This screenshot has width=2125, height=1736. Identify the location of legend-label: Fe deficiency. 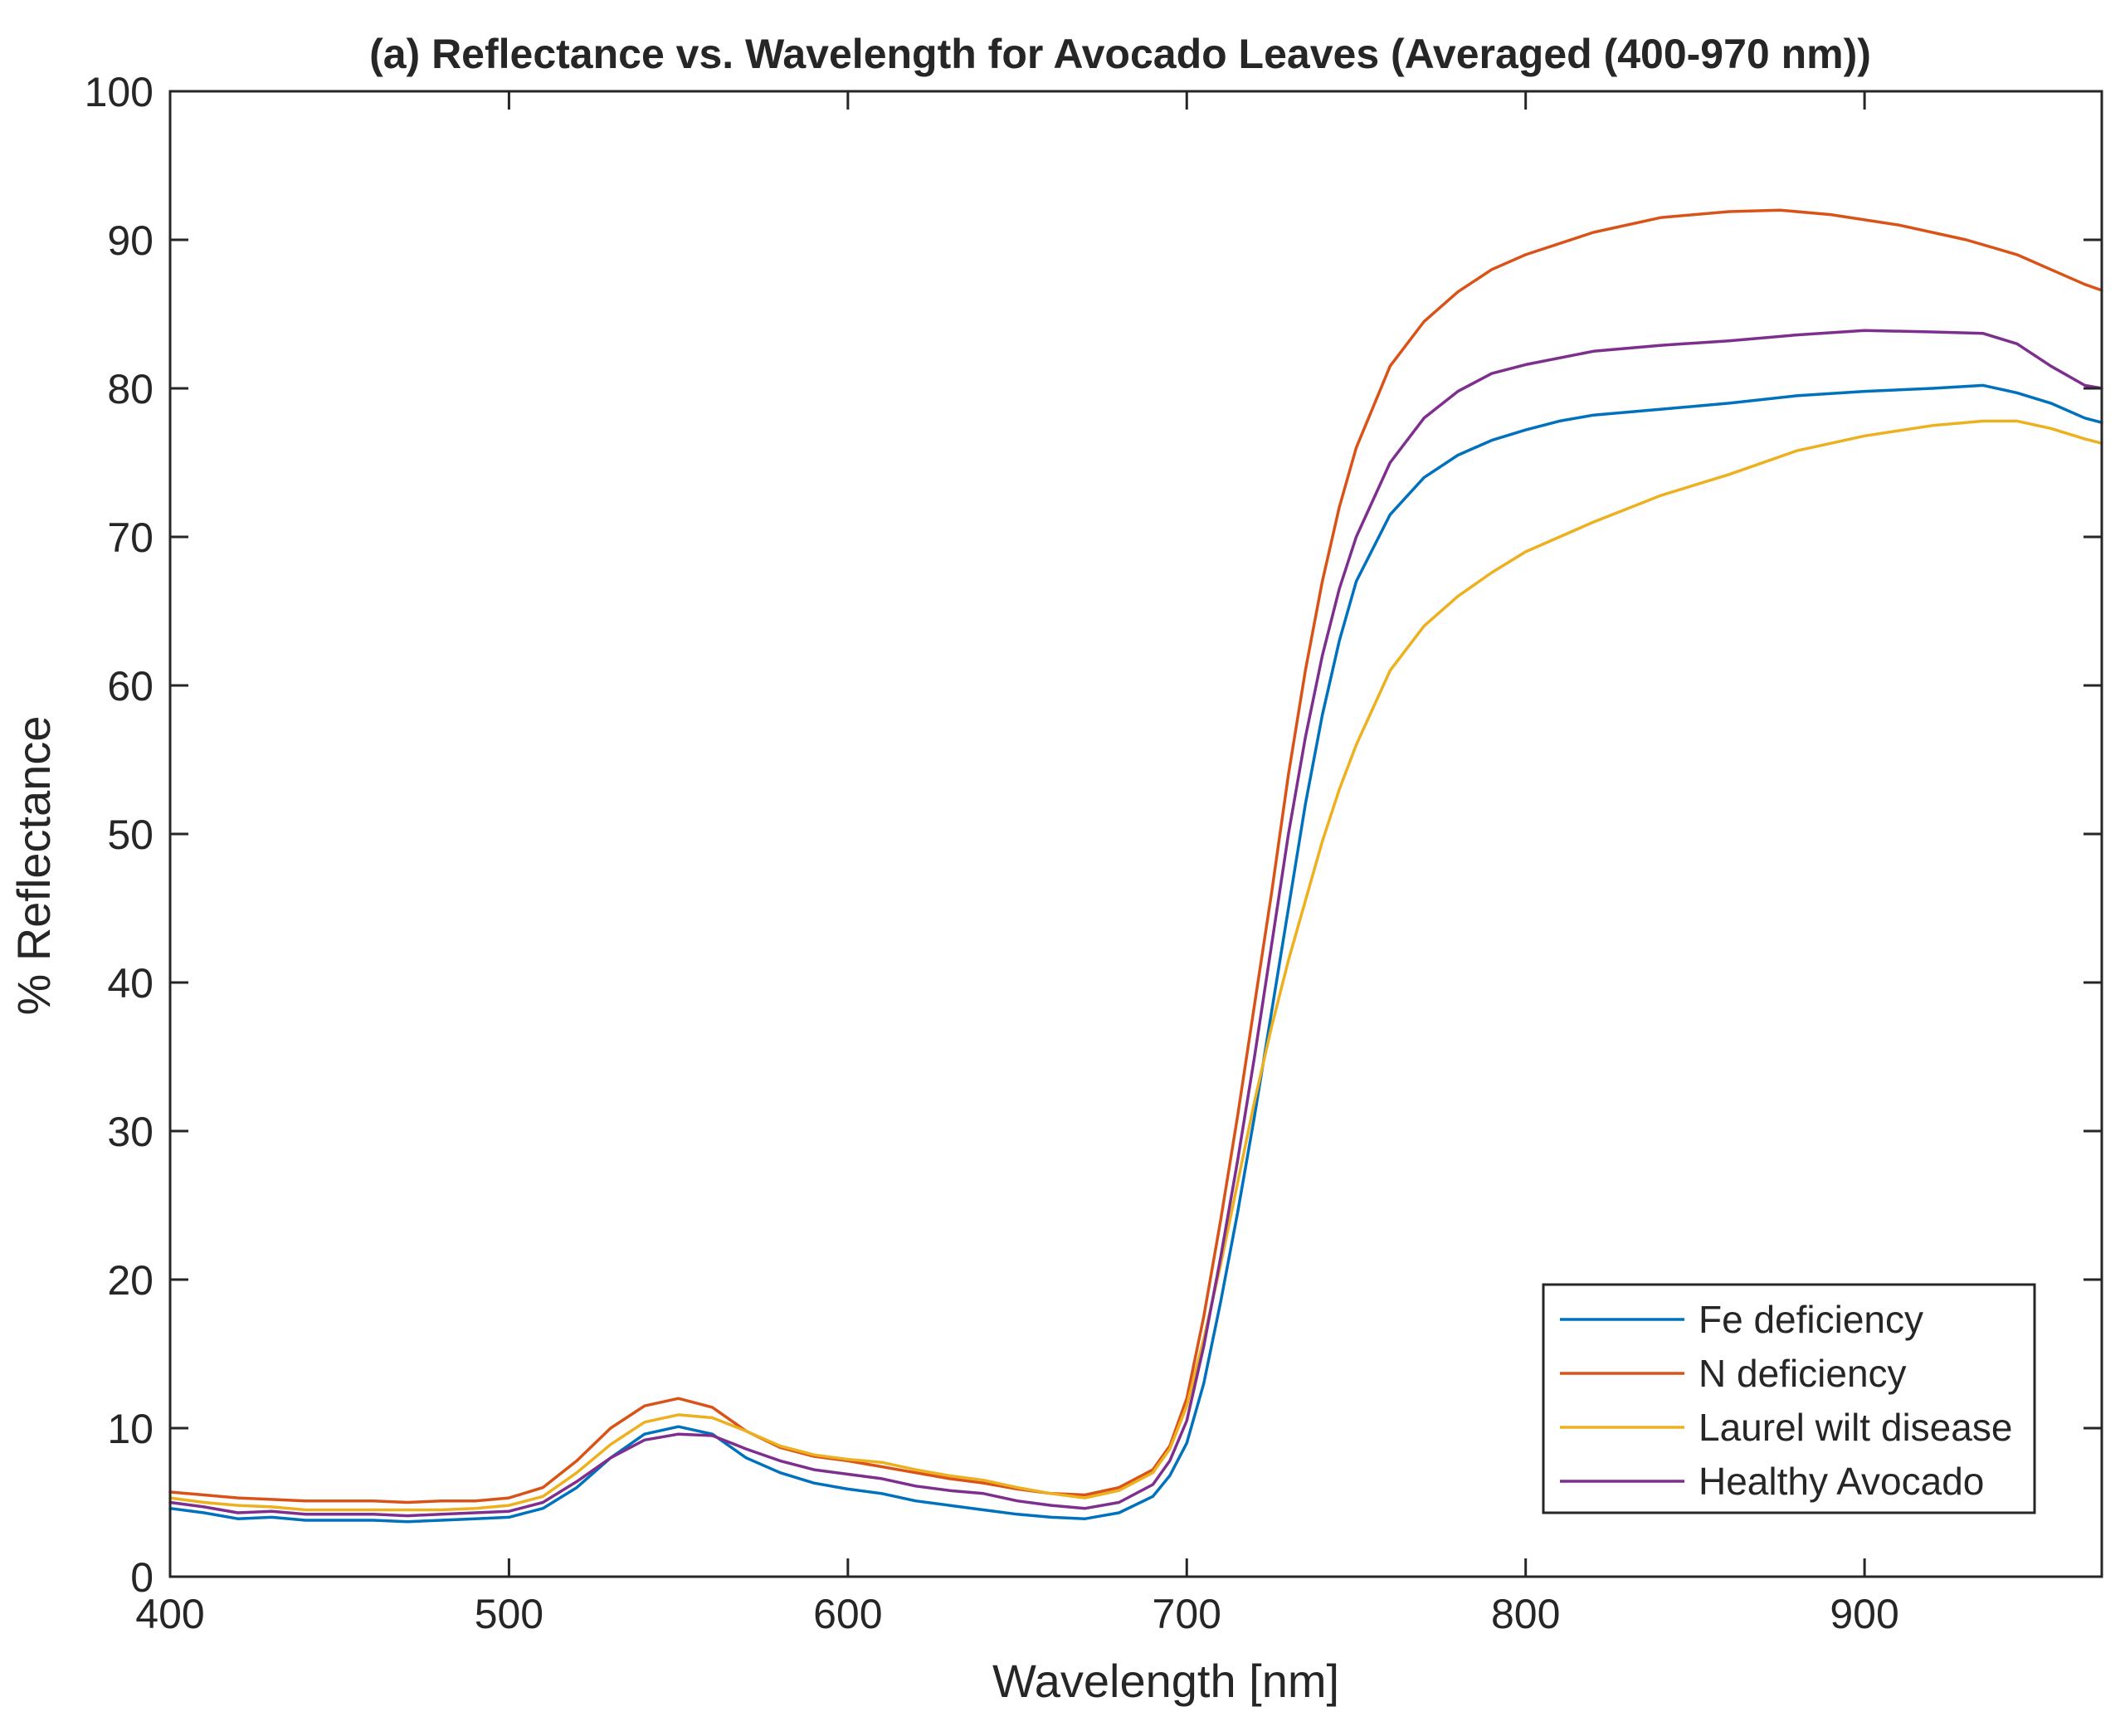
(1811, 1319).